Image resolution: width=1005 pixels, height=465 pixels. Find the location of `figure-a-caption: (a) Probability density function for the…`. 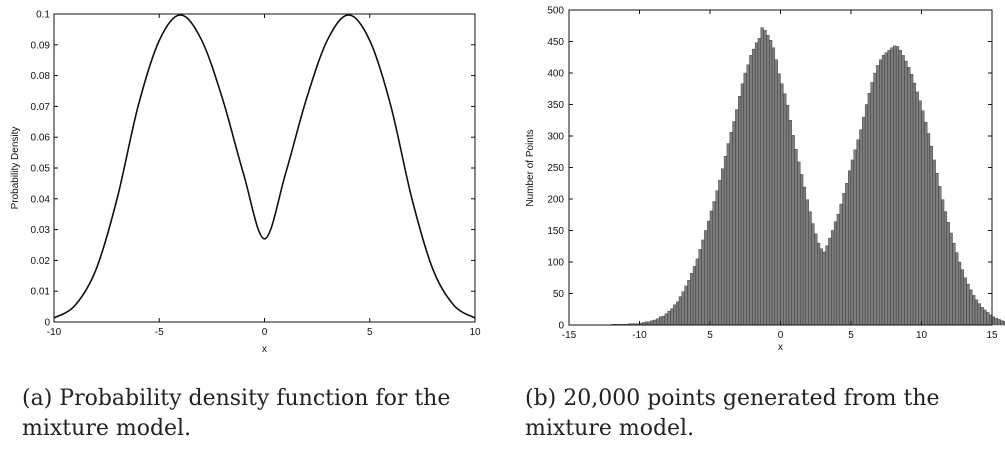

figure-a-caption: (a) Probability density function for the… is located at coordinates (236, 413).